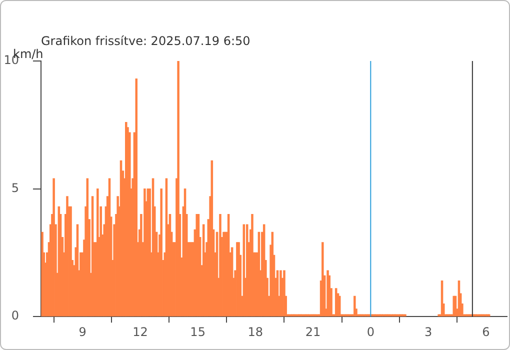 The width and height of the screenshot is (510, 350). Describe the element at coordinates (15, 187) in the screenshot. I see `y-tick-label: 5` at that location.